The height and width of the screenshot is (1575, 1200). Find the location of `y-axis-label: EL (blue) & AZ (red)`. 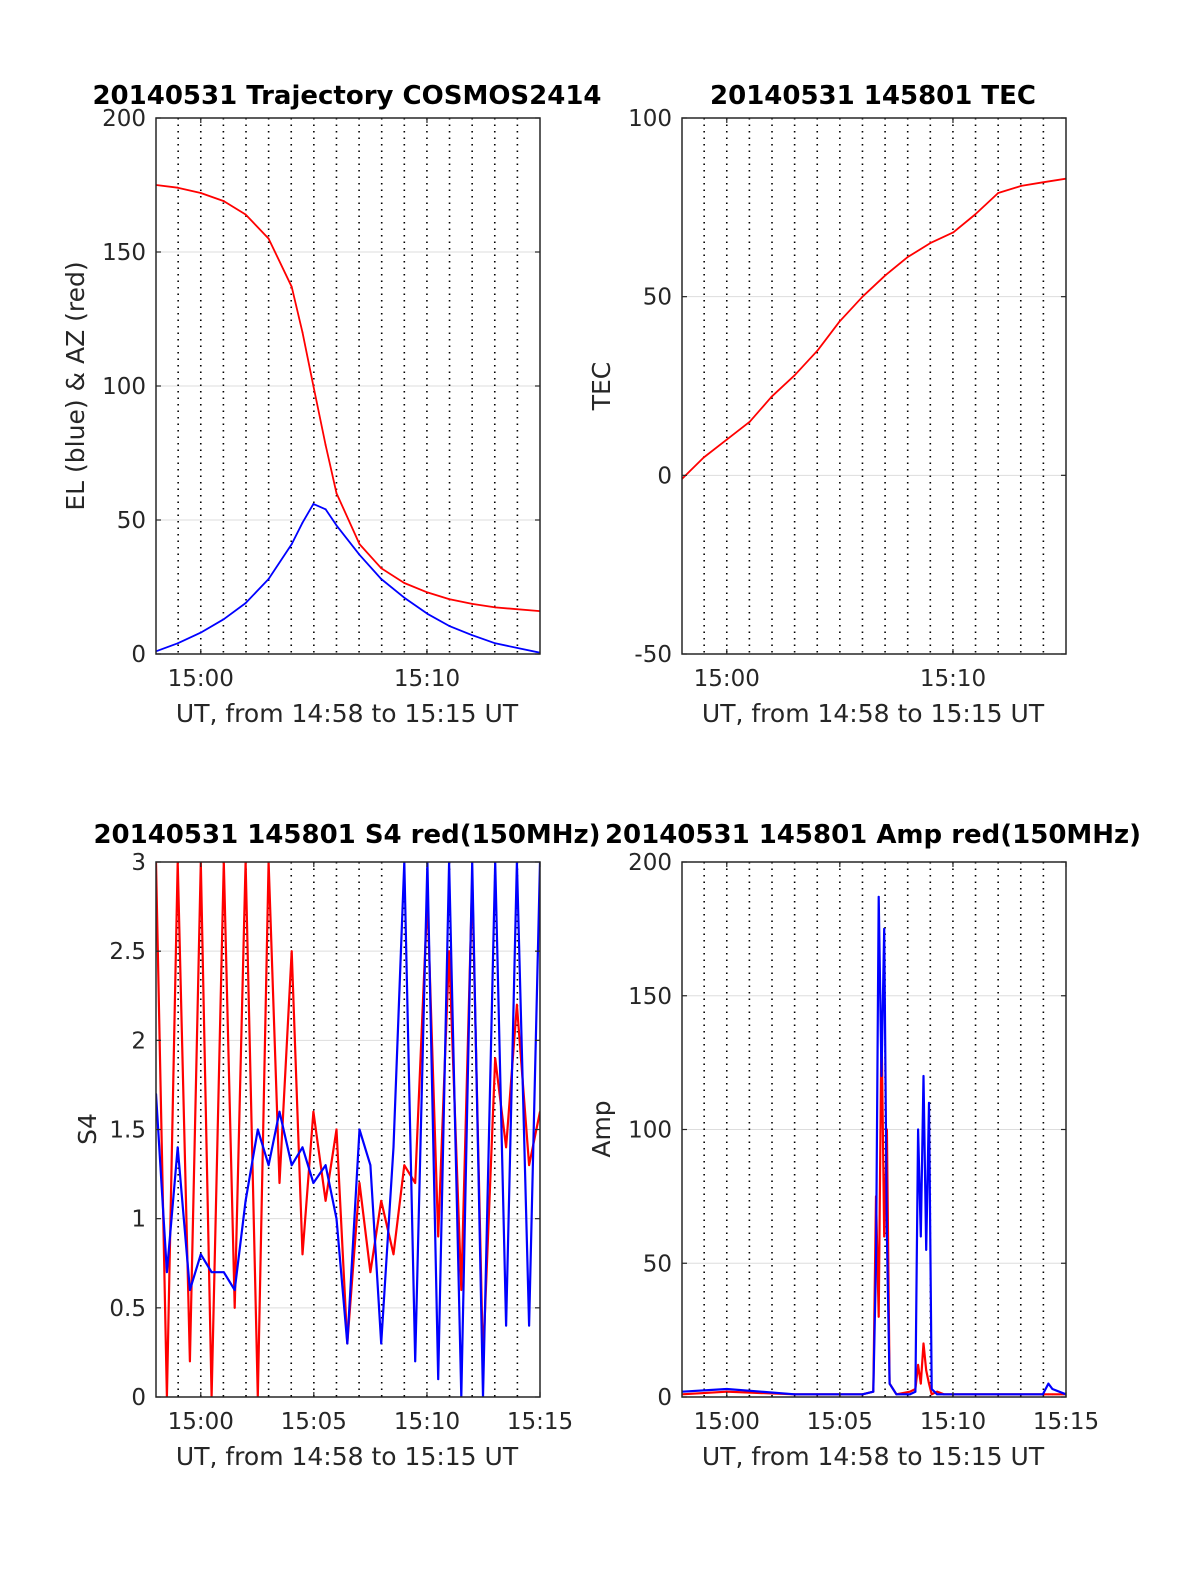

y-axis-label: EL (blue) & AZ (red) is located at coordinates (75, 385).